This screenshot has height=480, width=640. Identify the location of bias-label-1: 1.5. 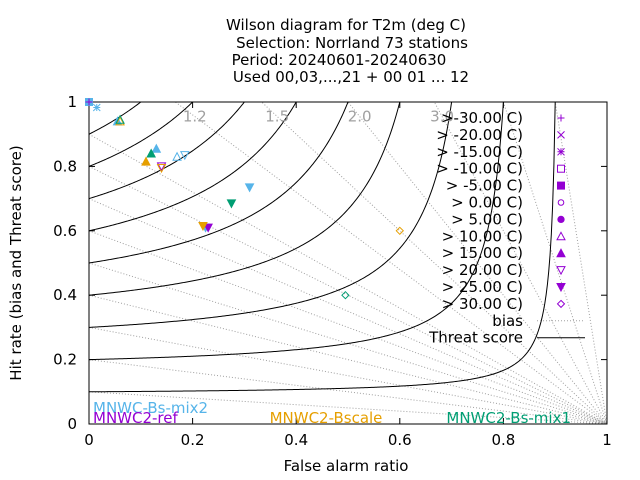
(277, 116).